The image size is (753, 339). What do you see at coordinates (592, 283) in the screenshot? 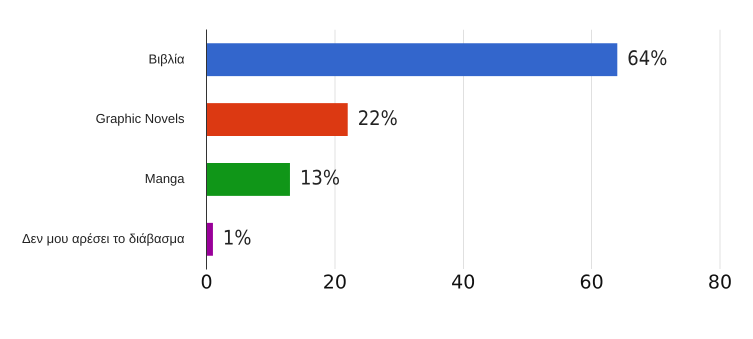
I see `x-tick-label: 60` at bounding box center [592, 283].